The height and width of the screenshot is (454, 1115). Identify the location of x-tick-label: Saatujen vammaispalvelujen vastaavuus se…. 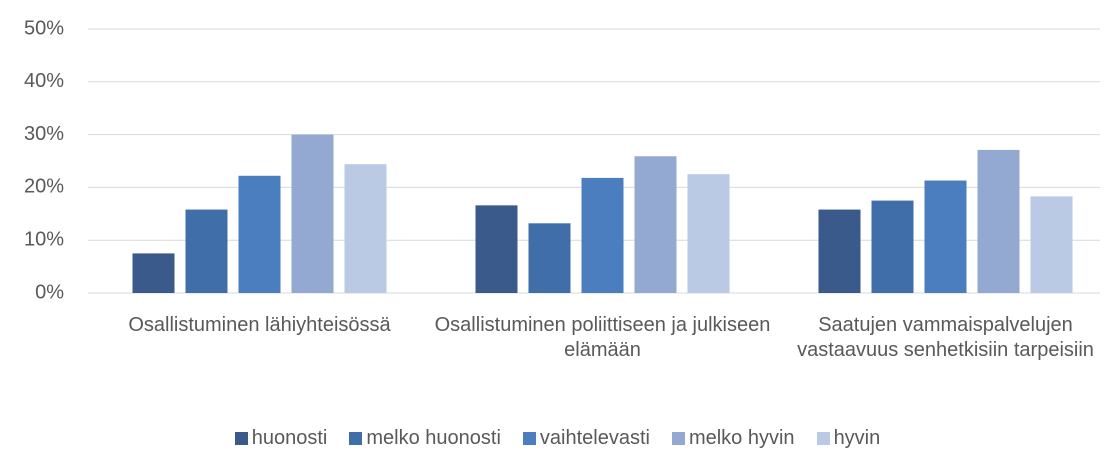
(945, 337).